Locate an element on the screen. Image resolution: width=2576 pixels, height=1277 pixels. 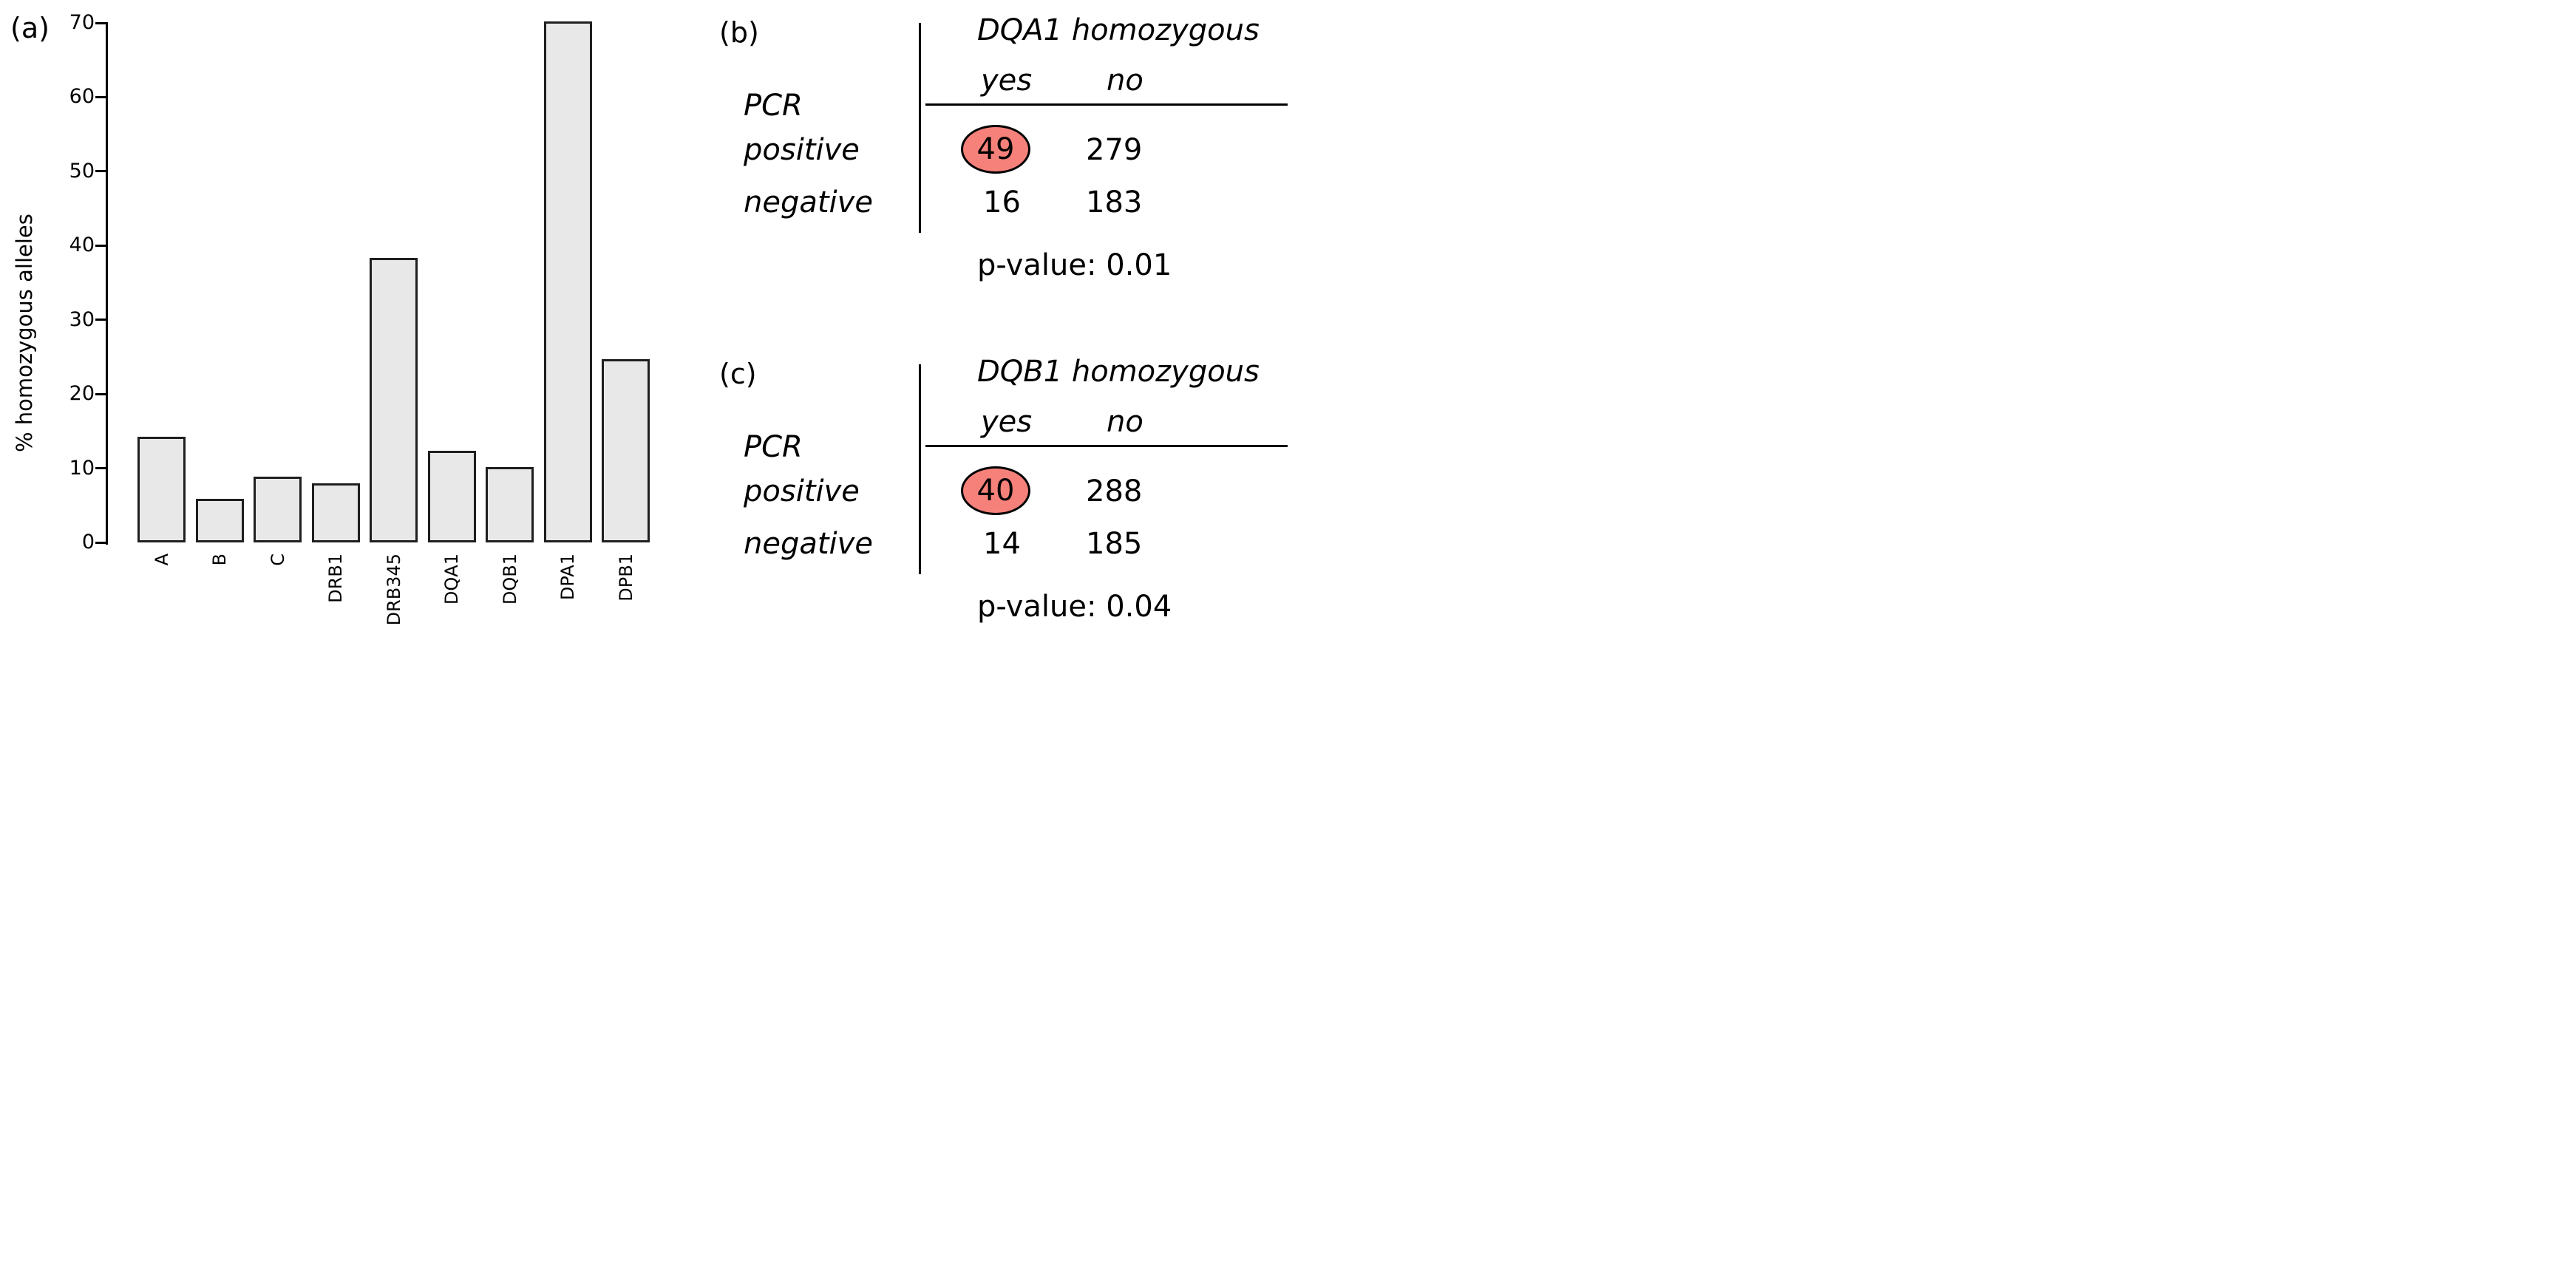
panel-c-row-group: PCR is located at coordinates (773, 447).